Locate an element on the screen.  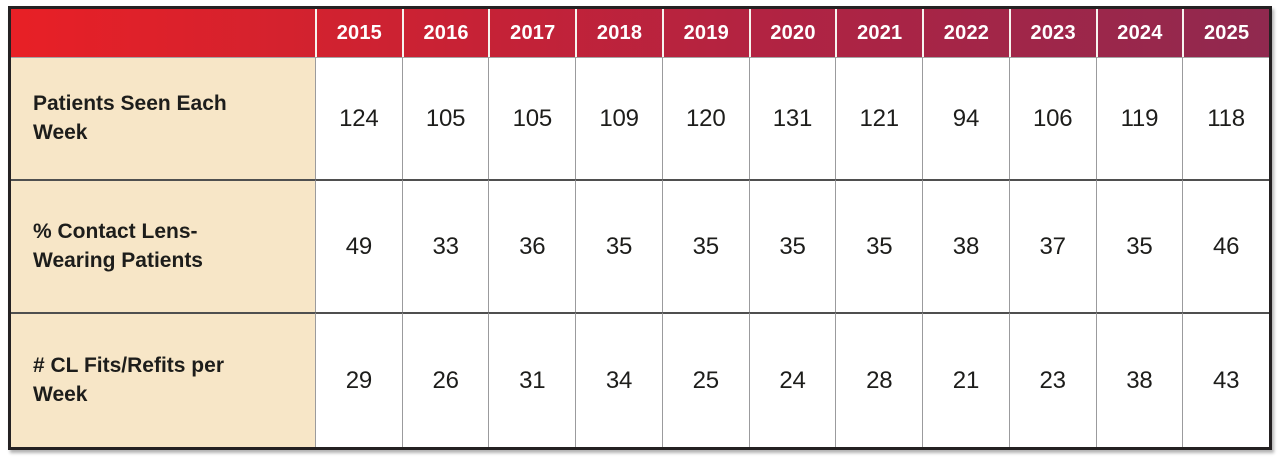
table-cell: 26 is located at coordinates (445, 379).